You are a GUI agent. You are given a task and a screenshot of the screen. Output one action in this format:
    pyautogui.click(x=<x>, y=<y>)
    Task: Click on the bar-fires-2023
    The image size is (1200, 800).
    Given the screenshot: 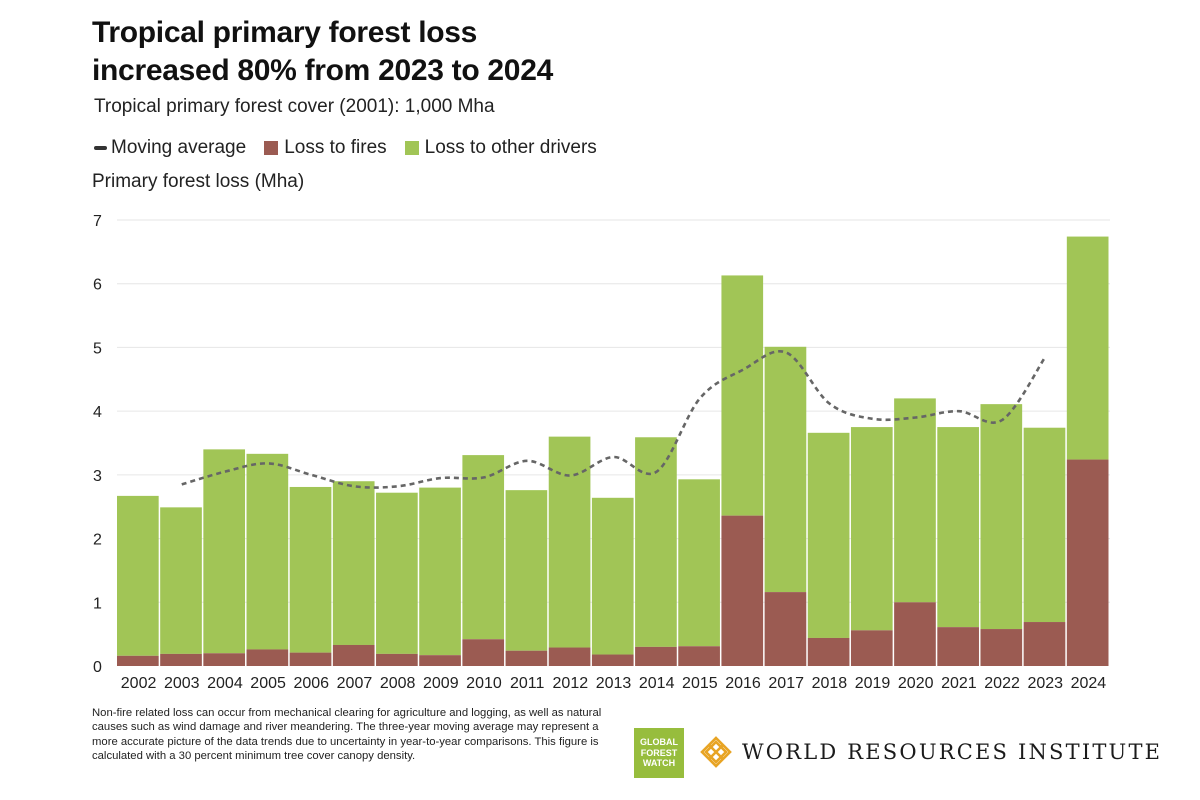 What is the action you would take?
    pyautogui.click(x=1044, y=644)
    